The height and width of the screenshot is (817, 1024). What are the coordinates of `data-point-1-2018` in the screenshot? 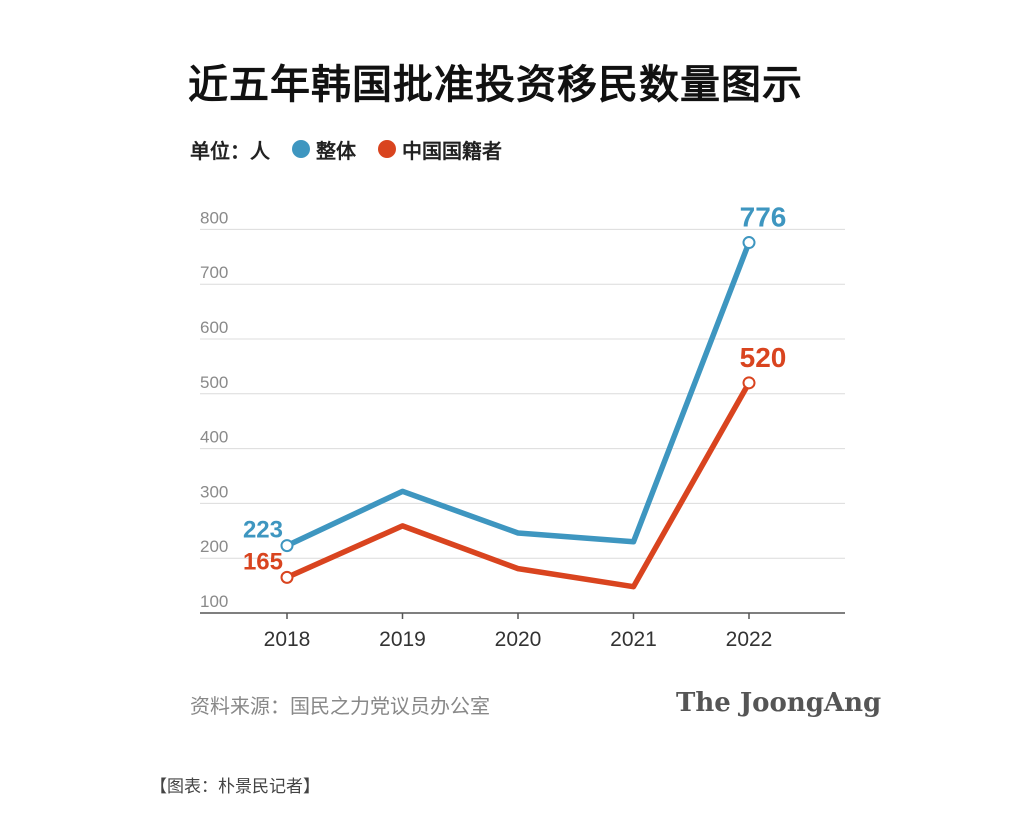 It's located at (287, 577).